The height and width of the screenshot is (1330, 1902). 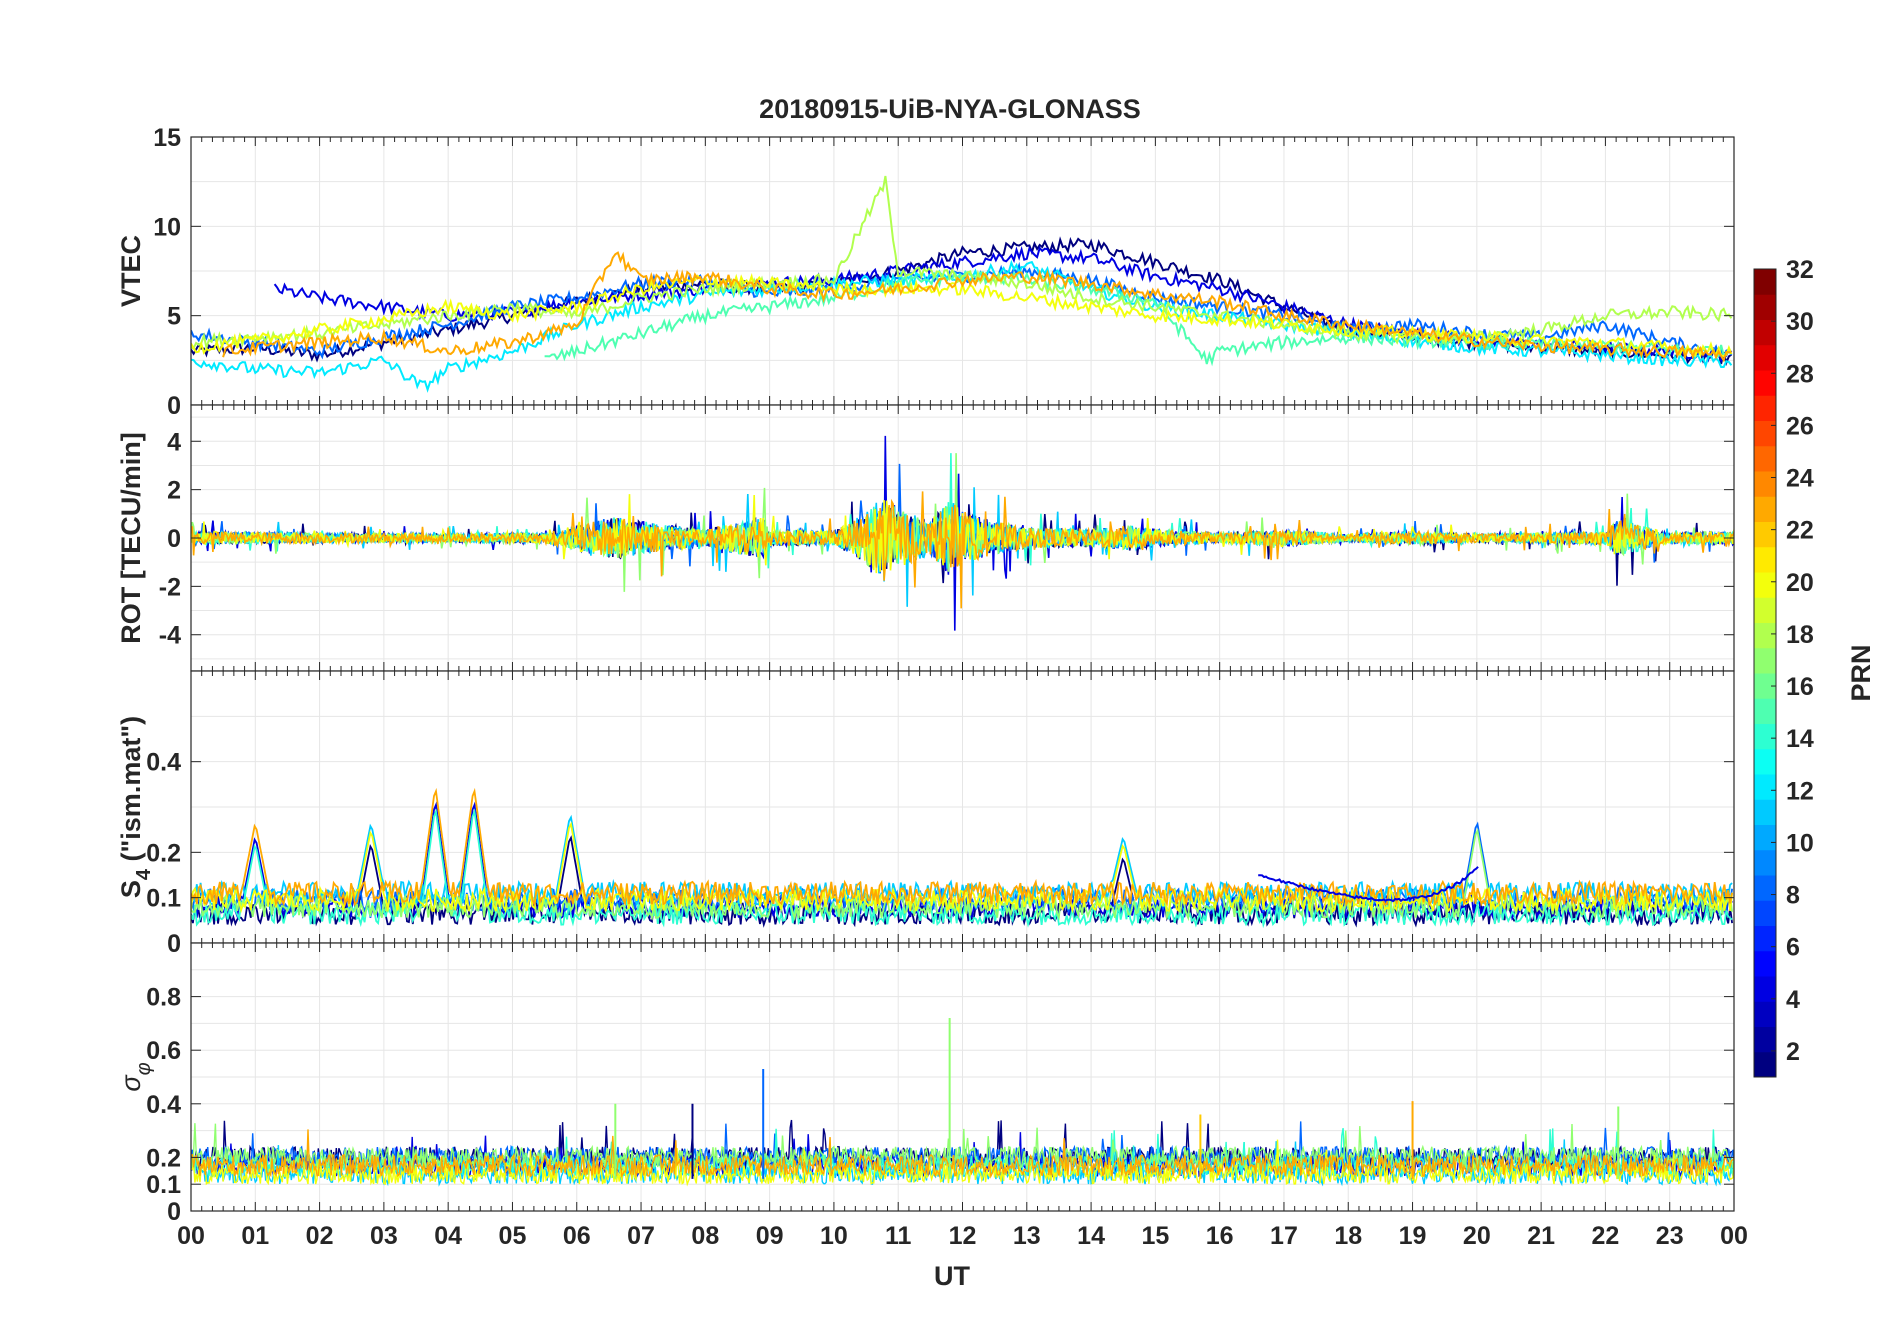 What do you see at coordinates (1027, 1236) in the screenshot?
I see `x-tick-label: 13` at bounding box center [1027, 1236].